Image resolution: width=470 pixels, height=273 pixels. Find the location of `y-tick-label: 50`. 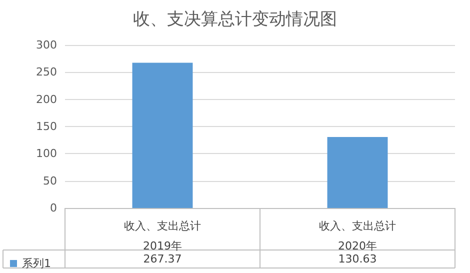

y-tick-label: 50 is located at coordinates (50, 181).